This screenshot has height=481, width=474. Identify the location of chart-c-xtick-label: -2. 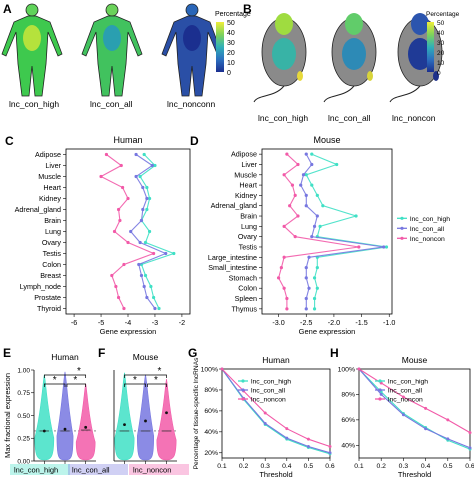
(182, 322).